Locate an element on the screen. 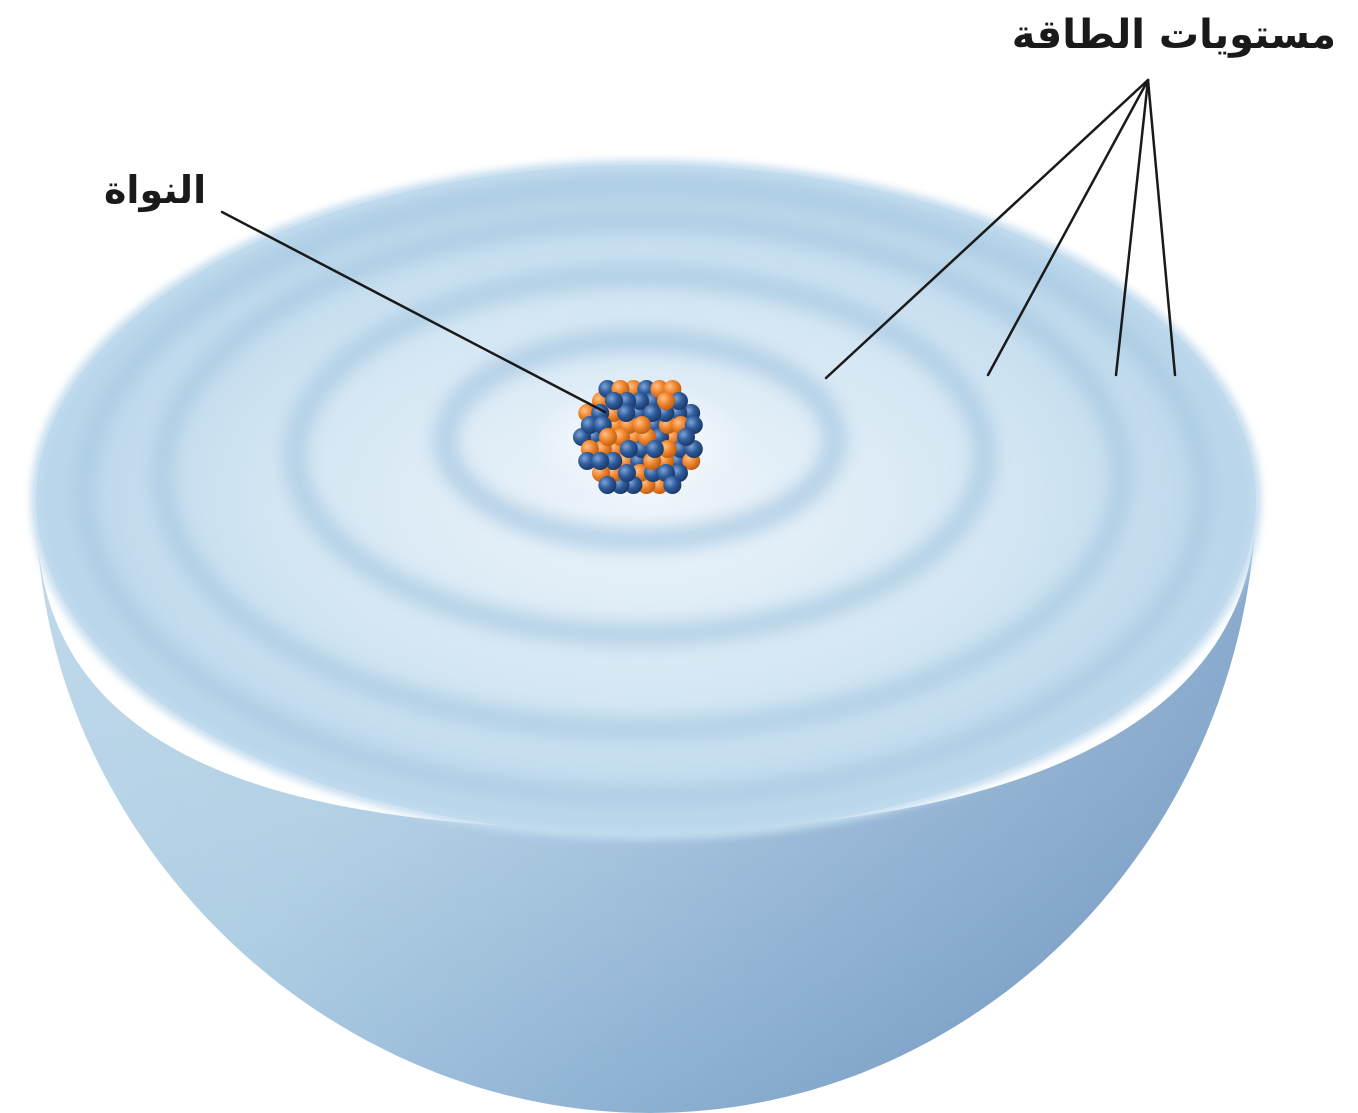 The width and height of the screenshot is (1358, 1113). nucleus is located at coordinates (638, 437).